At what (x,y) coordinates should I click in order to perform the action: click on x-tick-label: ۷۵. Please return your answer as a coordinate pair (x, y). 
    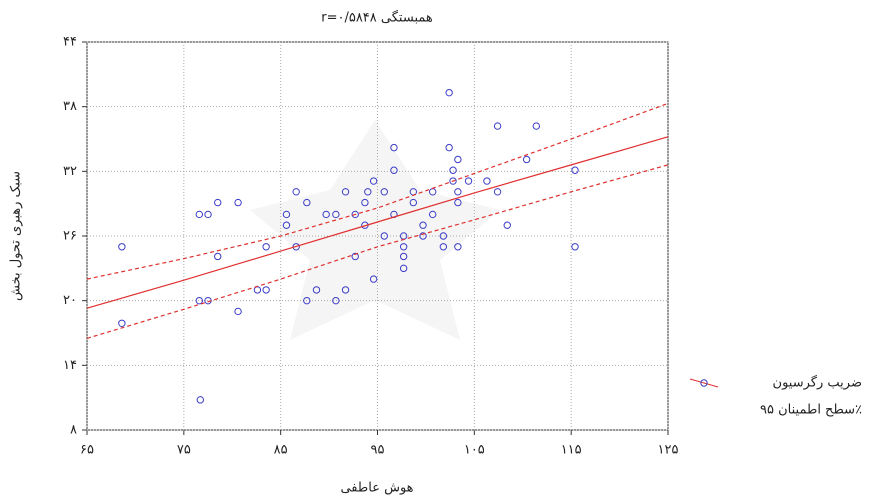
    Looking at the image, I should click on (184, 450).